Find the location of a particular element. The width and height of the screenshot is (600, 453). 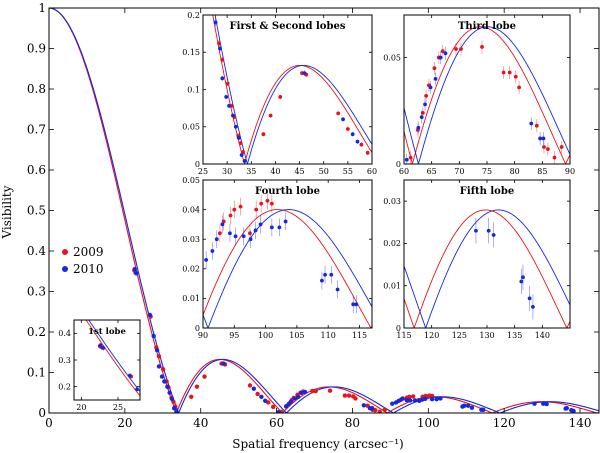

inset-3-xtick-label-3: 75 is located at coordinates (487, 171).